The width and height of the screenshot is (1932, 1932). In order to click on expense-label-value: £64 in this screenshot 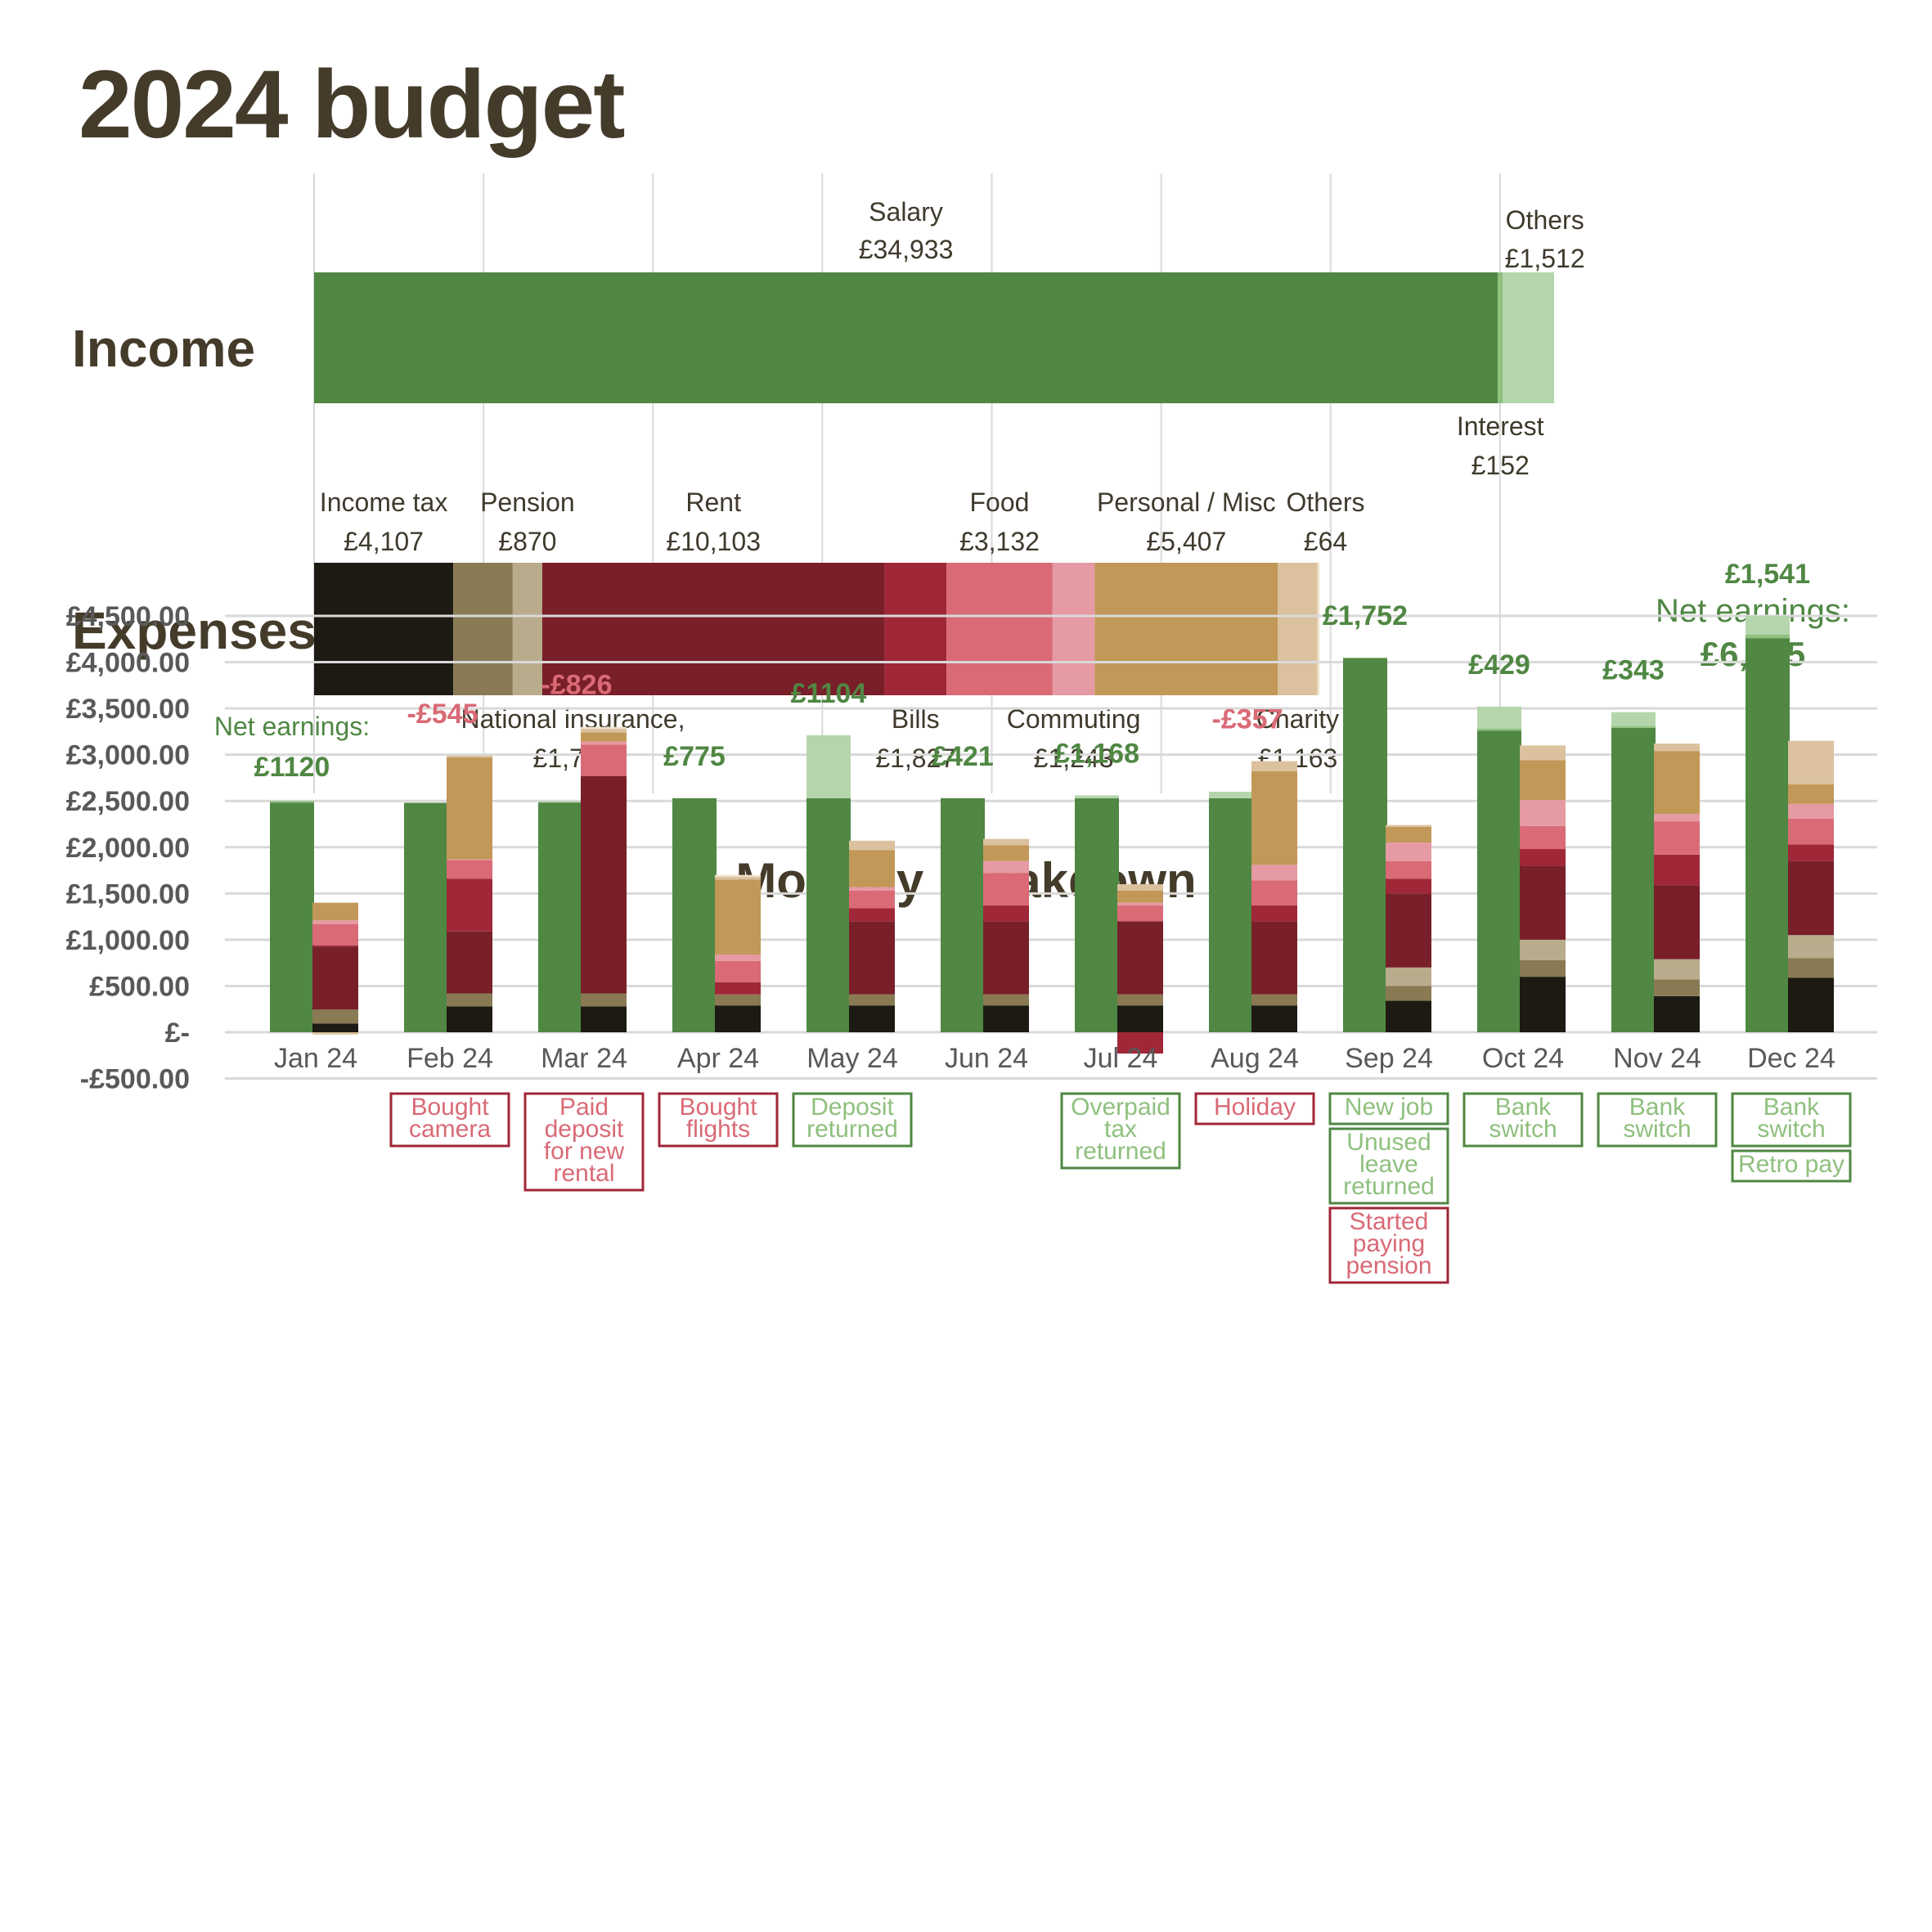, I will do `click(1325, 541)`.